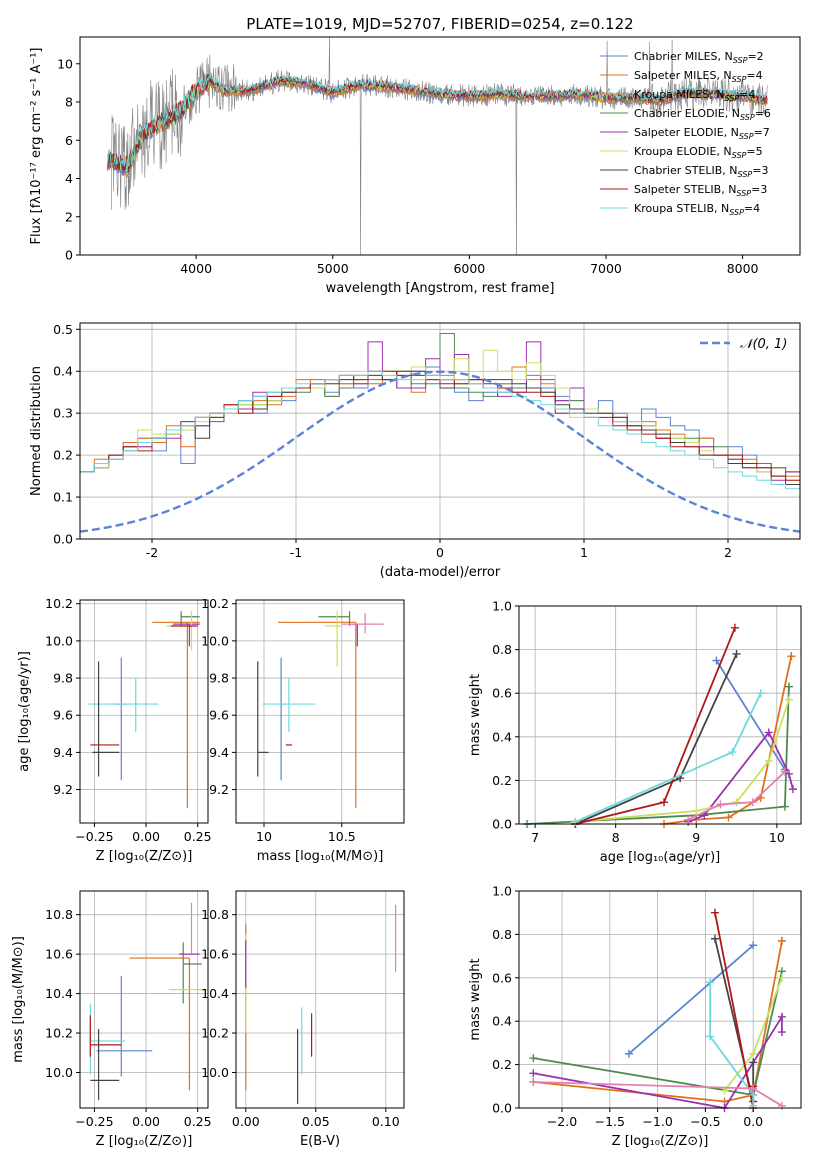 This screenshot has width=819, height=1170. I want to click on x-tick-label: 8, so click(616, 837).